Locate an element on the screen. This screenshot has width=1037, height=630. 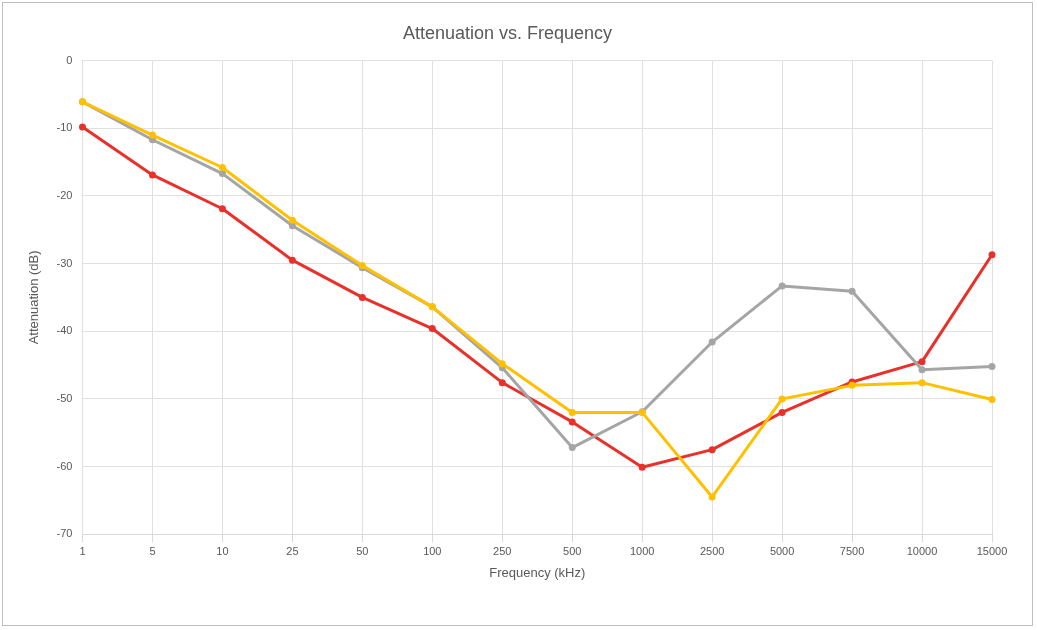
y-tick-label: -60 is located at coordinates (64, 465).